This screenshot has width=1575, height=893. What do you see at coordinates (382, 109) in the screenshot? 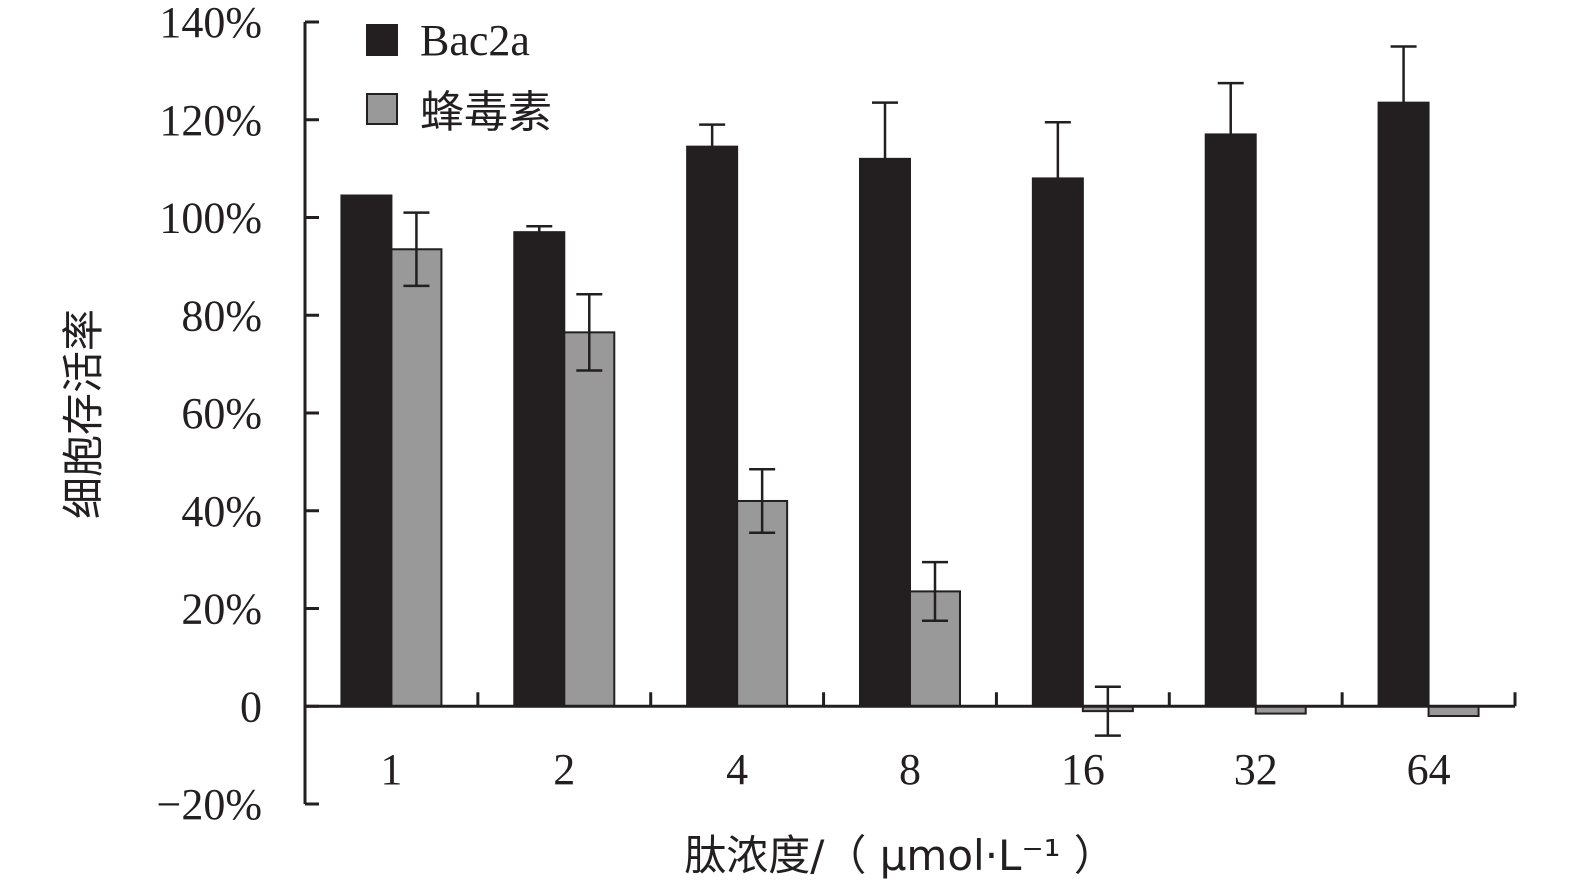
I see `legend-swatch-melittin` at bounding box center [382, 109].